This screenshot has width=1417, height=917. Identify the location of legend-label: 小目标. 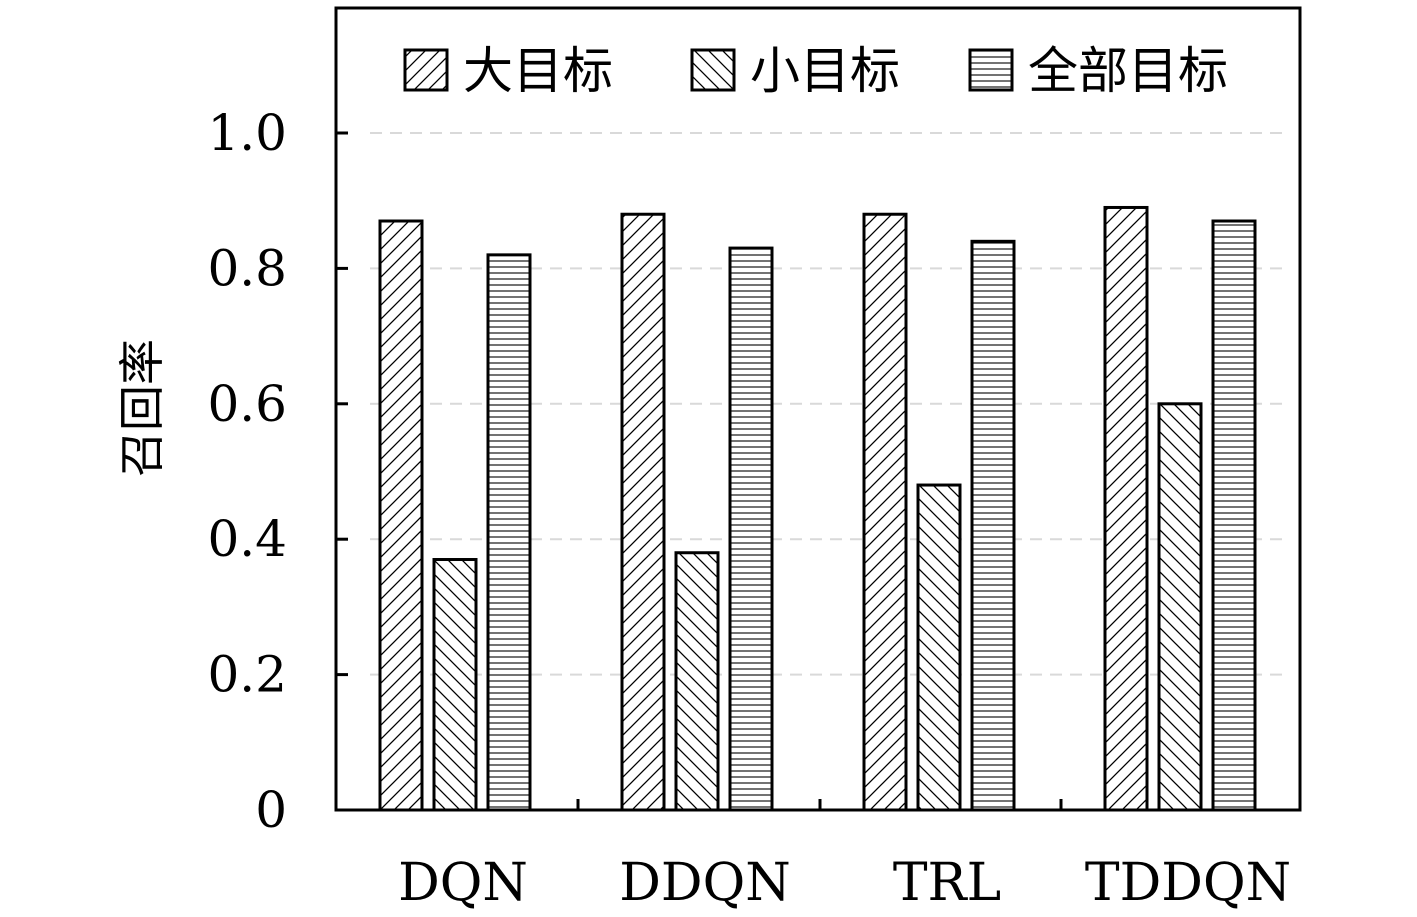
(825, 71).